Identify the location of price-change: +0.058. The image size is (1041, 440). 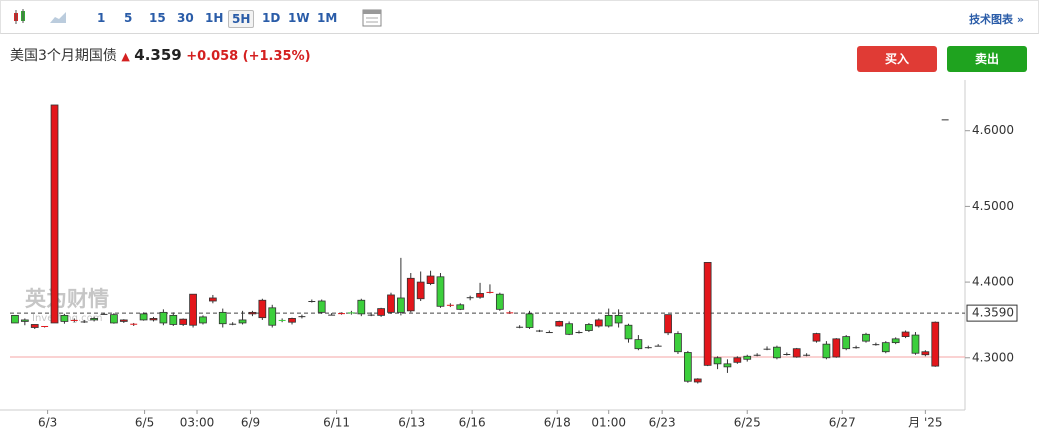
(212, 56).